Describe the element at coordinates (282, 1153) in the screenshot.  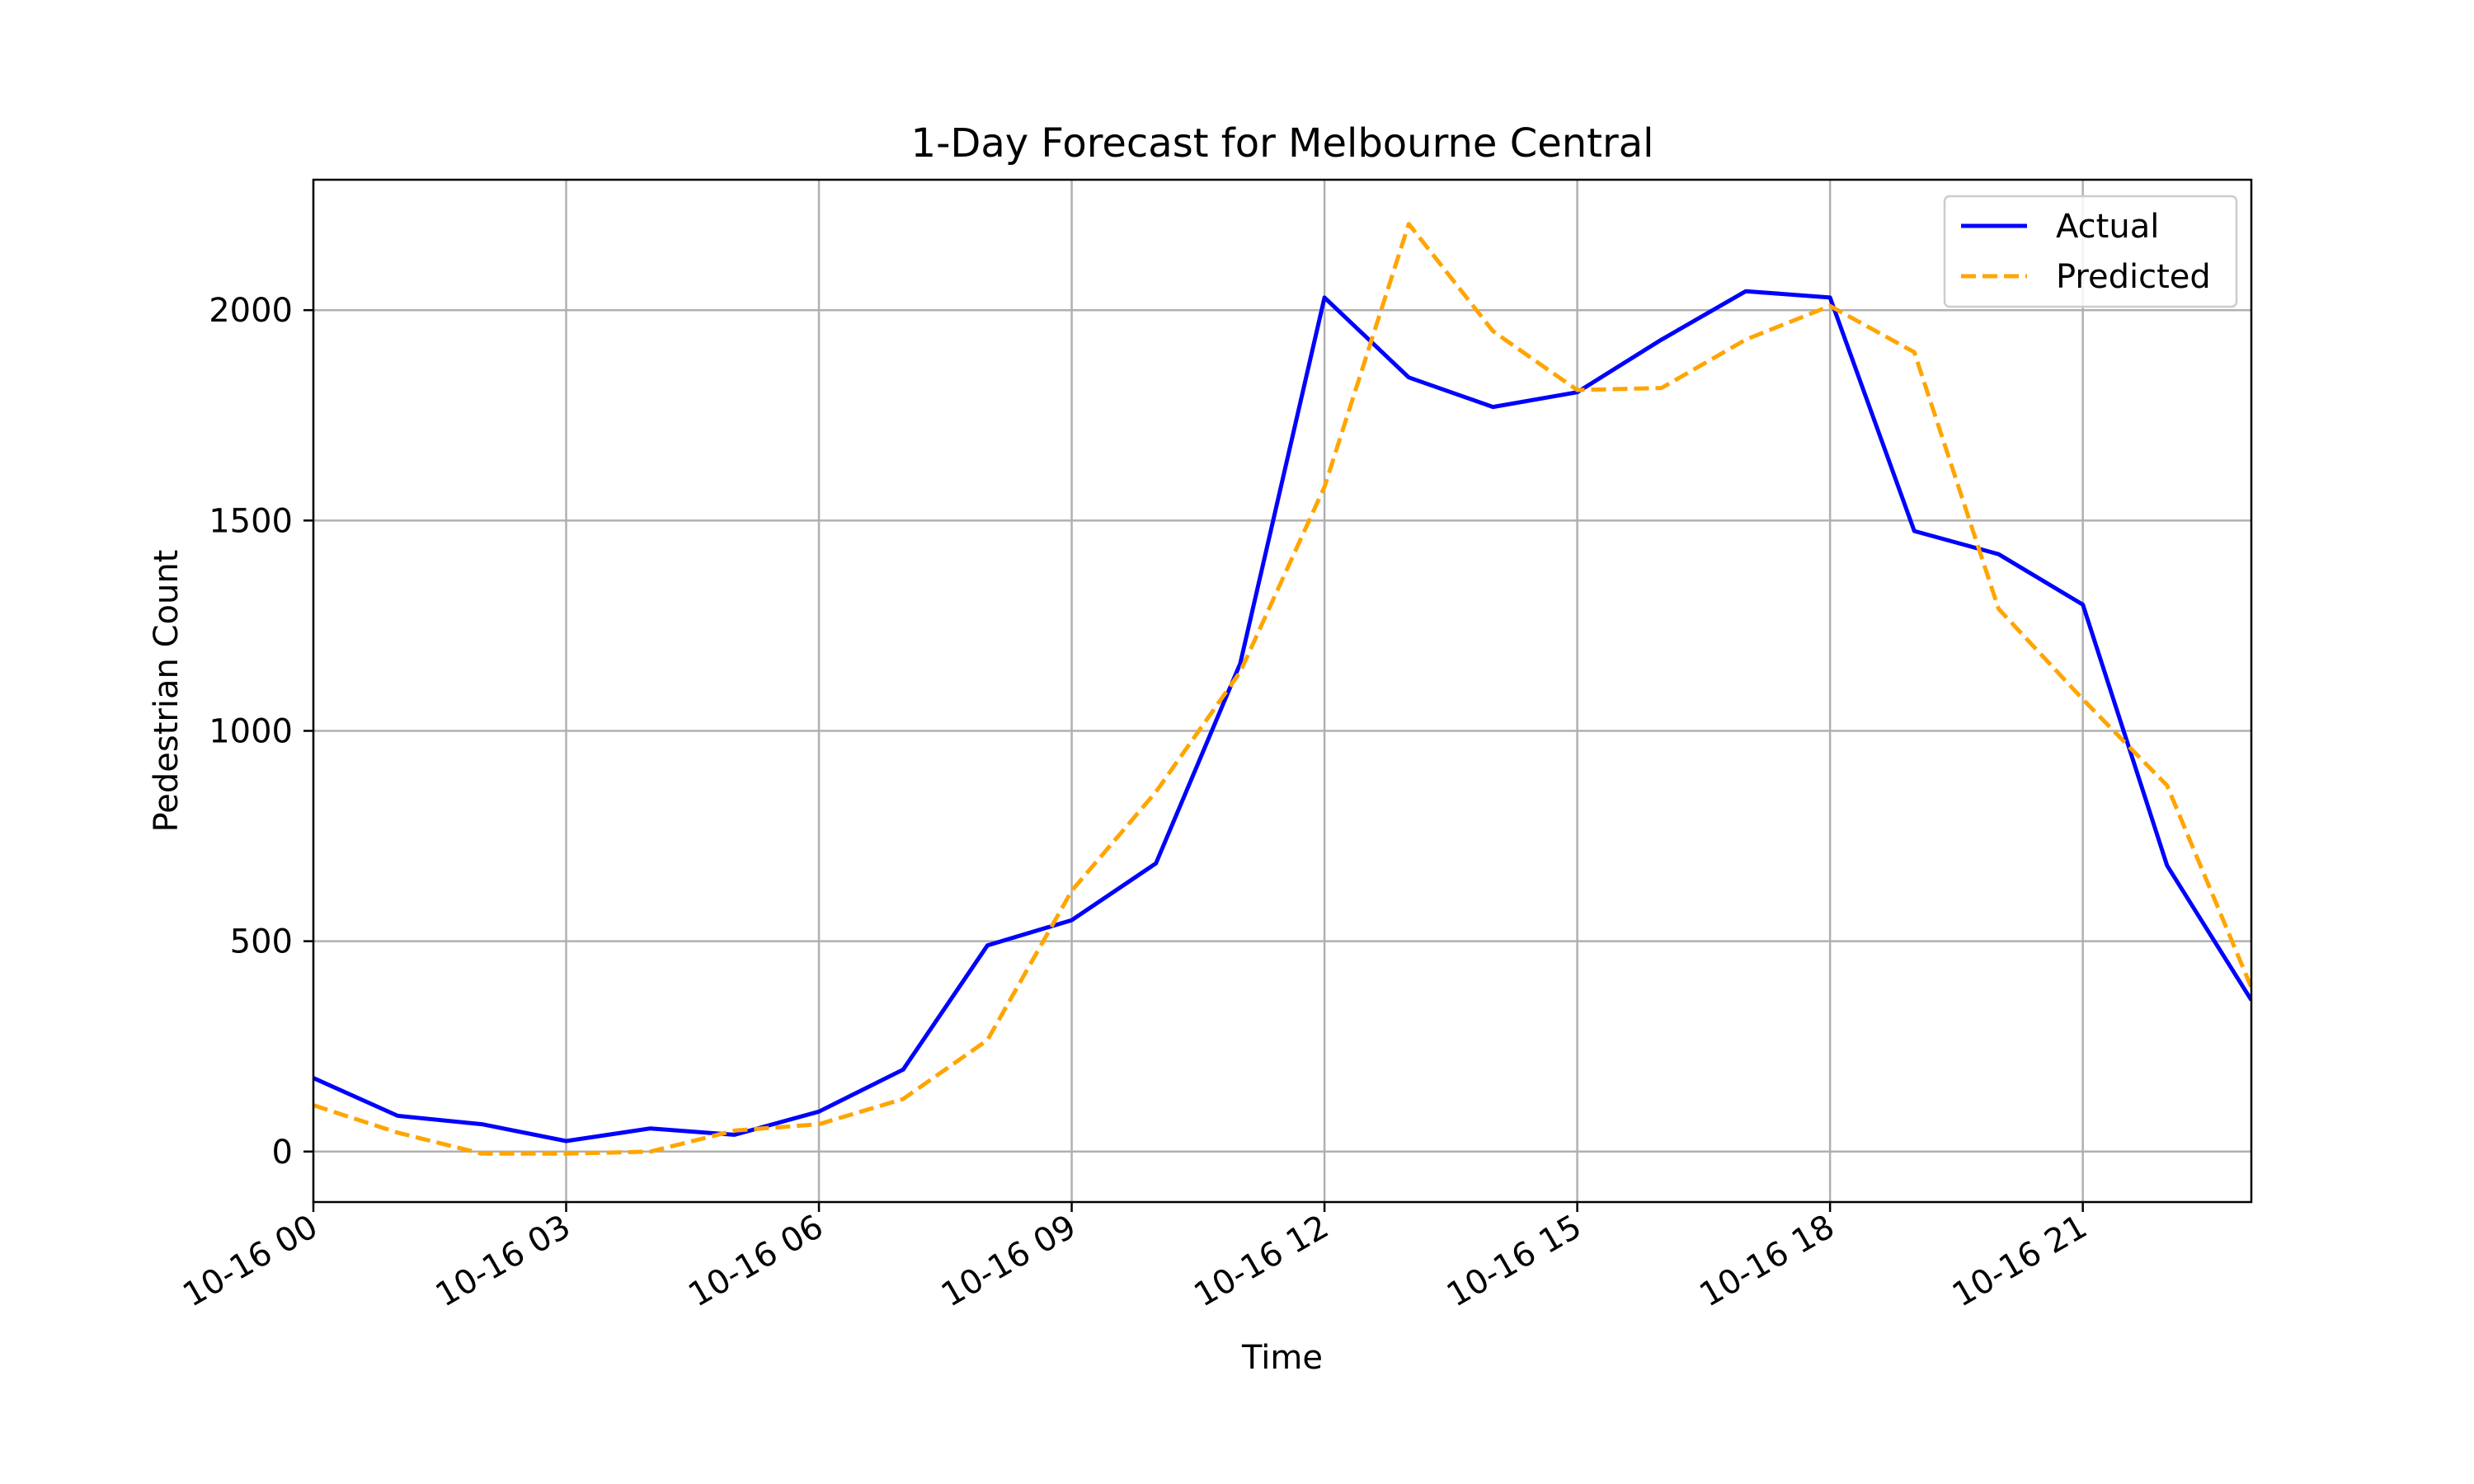
I see `y-tick-label: 0` at that location.